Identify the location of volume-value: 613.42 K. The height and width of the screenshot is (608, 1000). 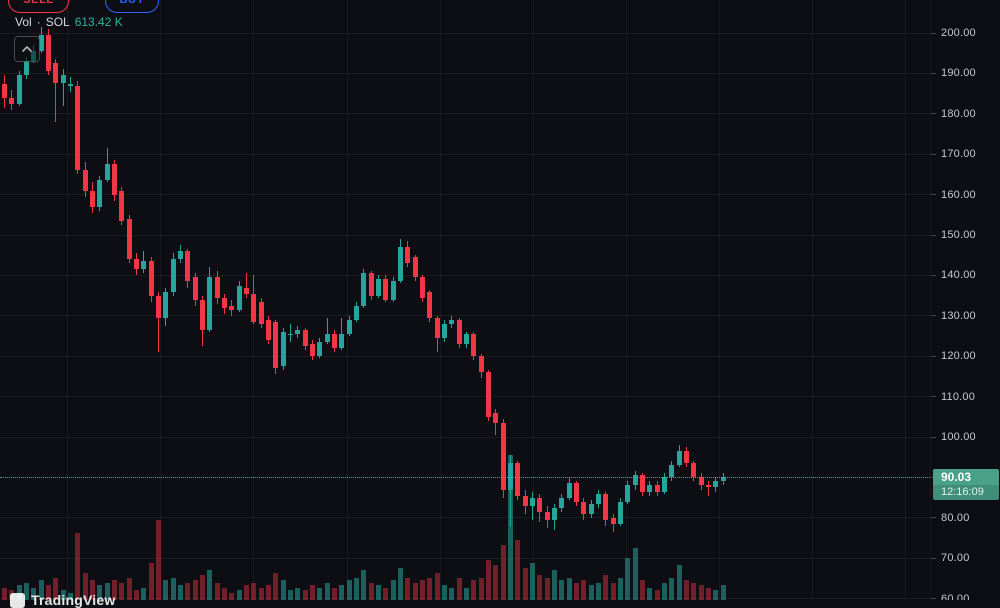
(98, 22).